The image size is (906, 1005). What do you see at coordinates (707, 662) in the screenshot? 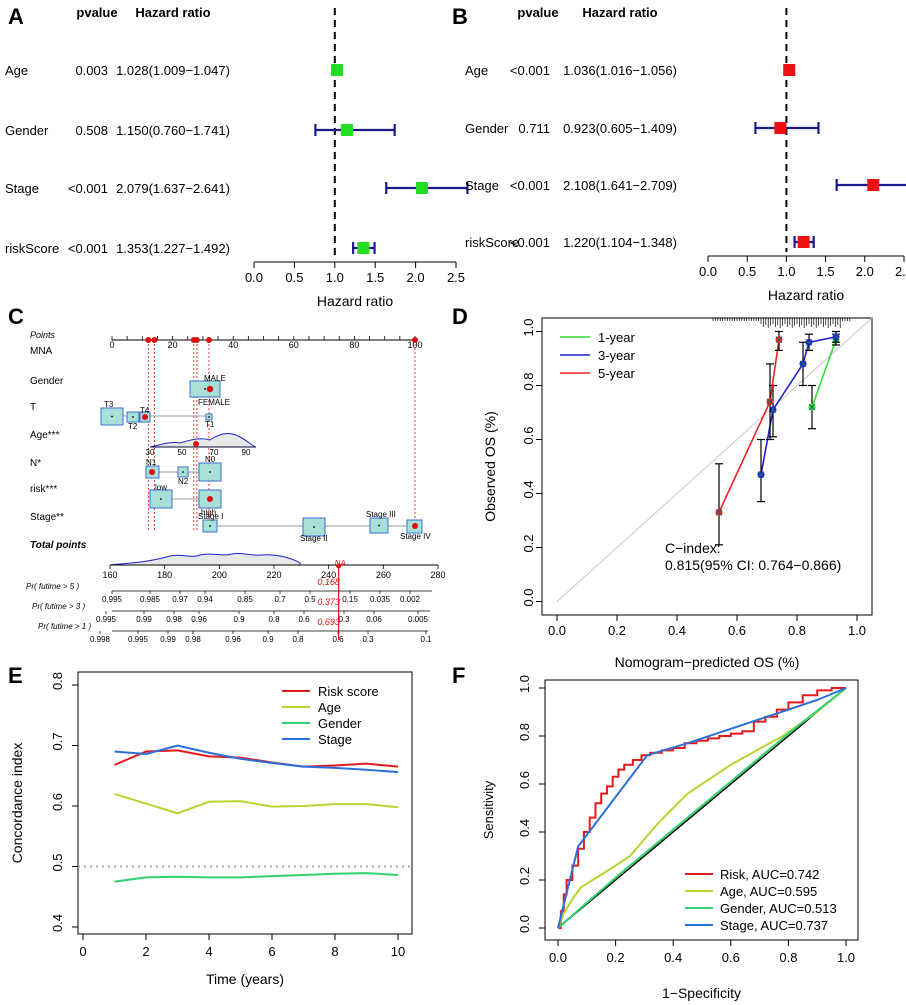
I see `x-axis-label: Nomogram−predicted OS (%)` at bounding box center [707, 662].